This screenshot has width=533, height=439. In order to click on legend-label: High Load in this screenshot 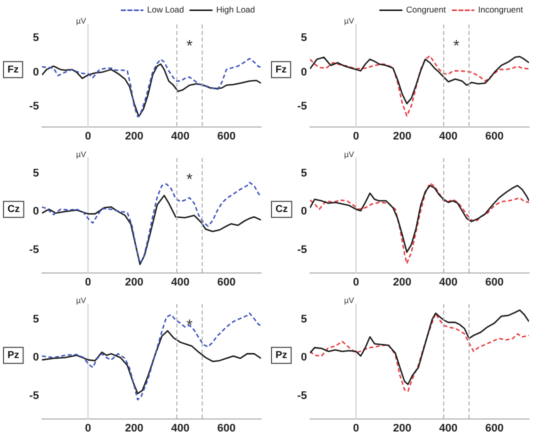, I will do `click(236, 9)`.